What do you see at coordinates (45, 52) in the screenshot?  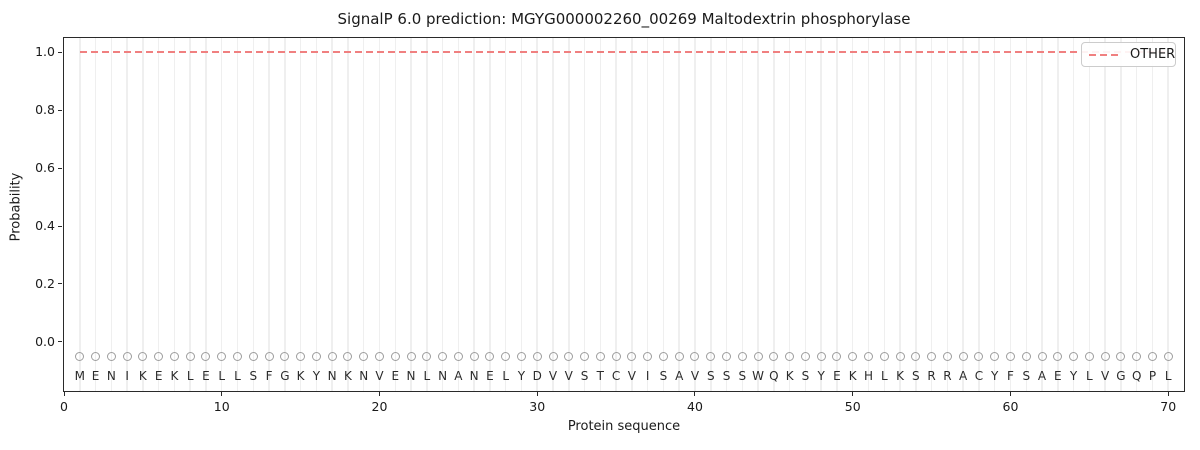 I see `y-tick-label: 1.0` at bounding box center [45, 52].